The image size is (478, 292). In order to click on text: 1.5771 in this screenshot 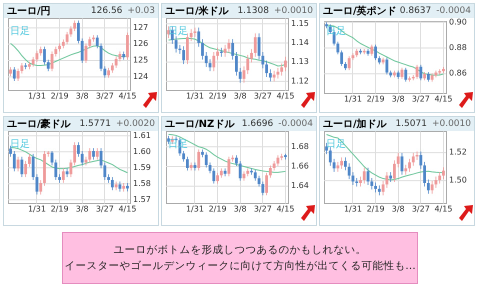, I will do `click(95, 124)`.